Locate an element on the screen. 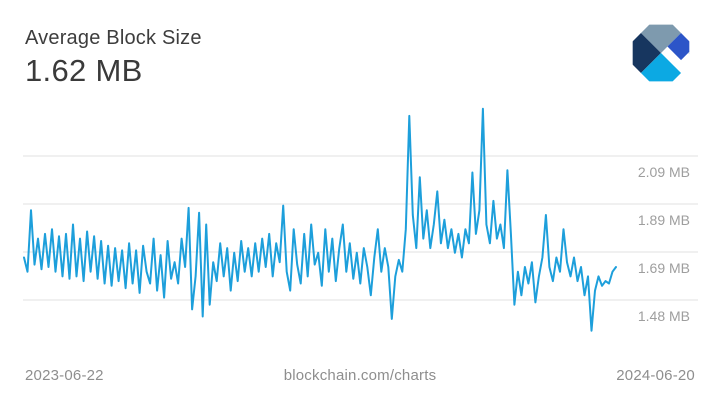 The width and height of the screenshot is (720, 405). chart-header: Average Block Size 1.62 MB is located at coordinates (113, 57).